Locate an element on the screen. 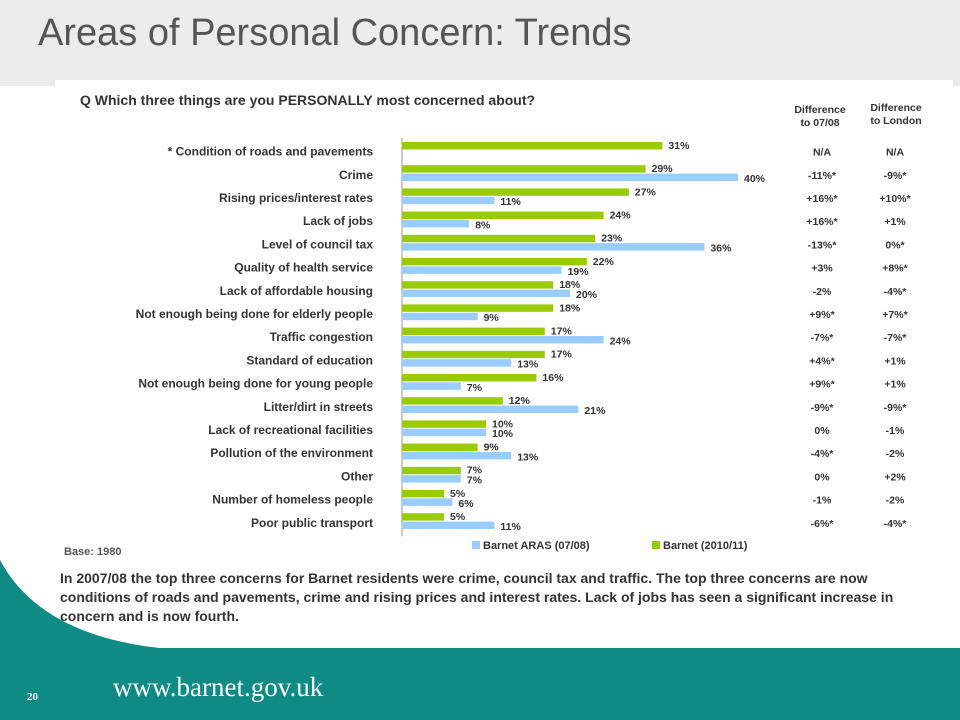  value-label-2010-11: 29% is located at coordinates (663, 169).